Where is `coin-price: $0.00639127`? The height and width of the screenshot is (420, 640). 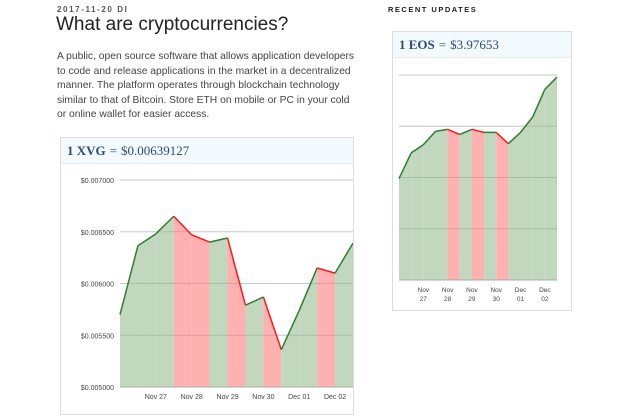
coin-price: $0.00639127 is located at coordinates (155, 150).